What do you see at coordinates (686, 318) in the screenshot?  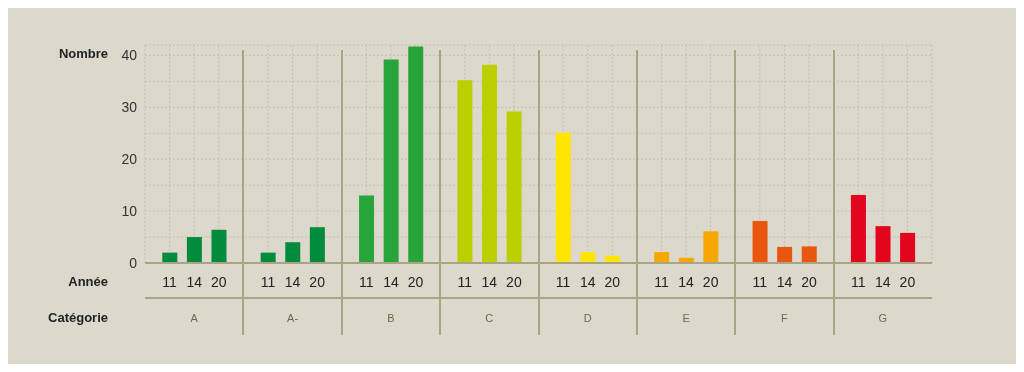 I see `text: E` at bounding box center [686, 318].